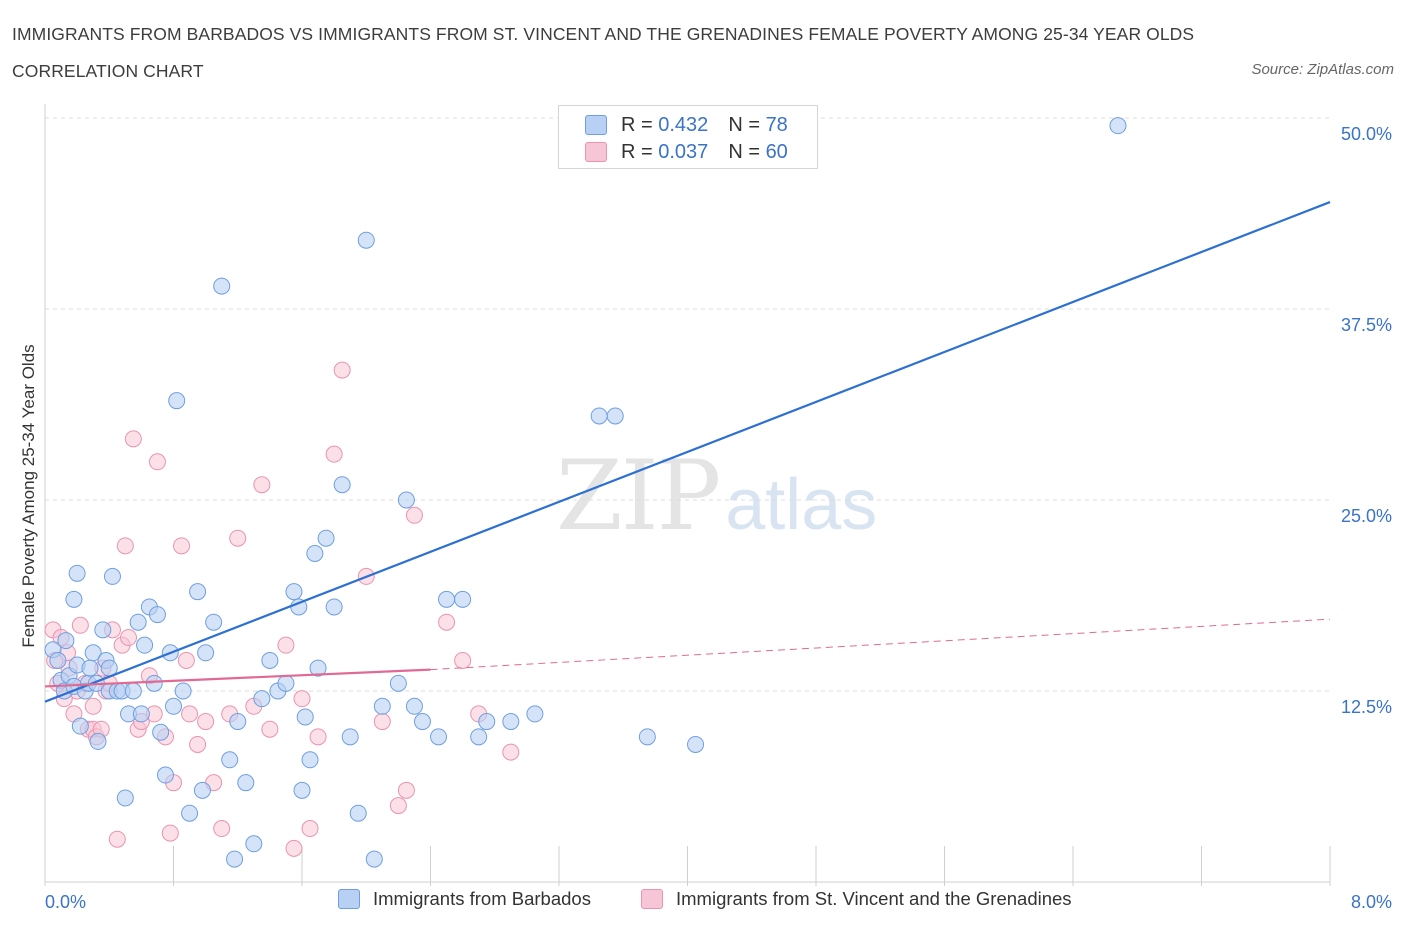  What do you see at coordinates (1366, 516) in the screenshot?
I see `y-tick-label: 25.0%` at bounding box center [1366, 516].